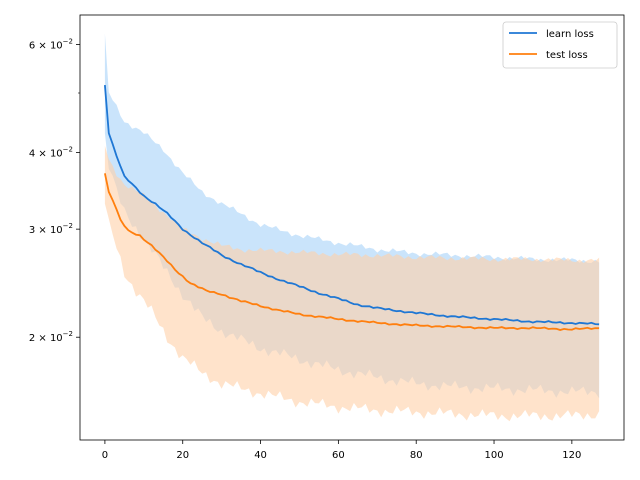 The width and height of the screenshot is (640, 480). I want to click on legend: learn loss test loss, so click(560, 45).